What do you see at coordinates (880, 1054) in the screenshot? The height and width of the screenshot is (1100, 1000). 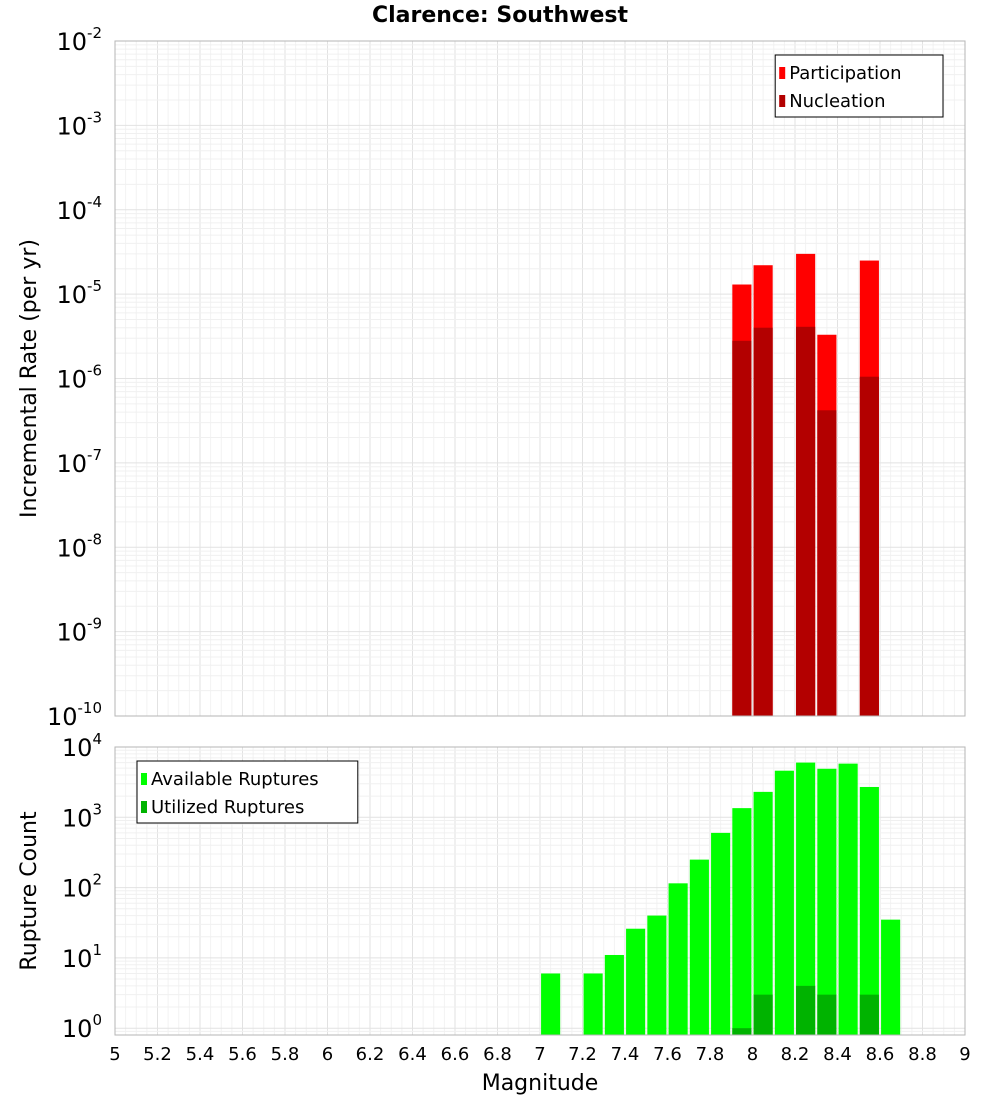 I see `x-tick-label: 8.6` at bounding box center [880, 1054].